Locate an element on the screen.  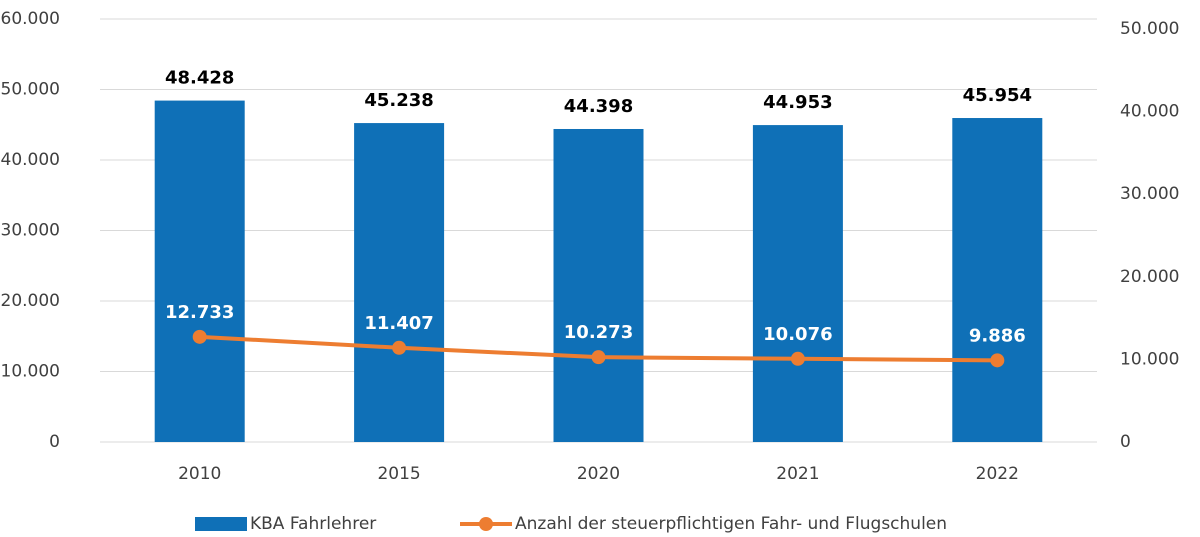
y2-tick-label: 0 is located at coordinates (1125, 442).